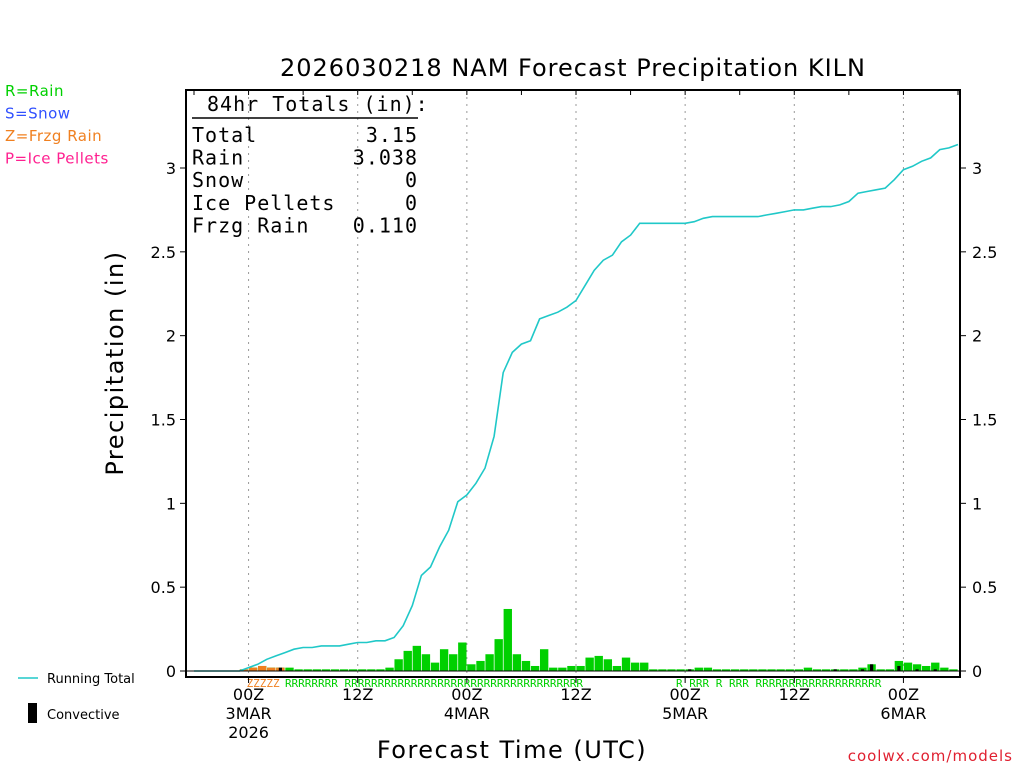 The height and width of the screenshot is (768, 1024). What do you see at coordinates (263, 683) in the screenshot?
I see `type-code-z: ZZZZZ` at bounding box center [263, 683].